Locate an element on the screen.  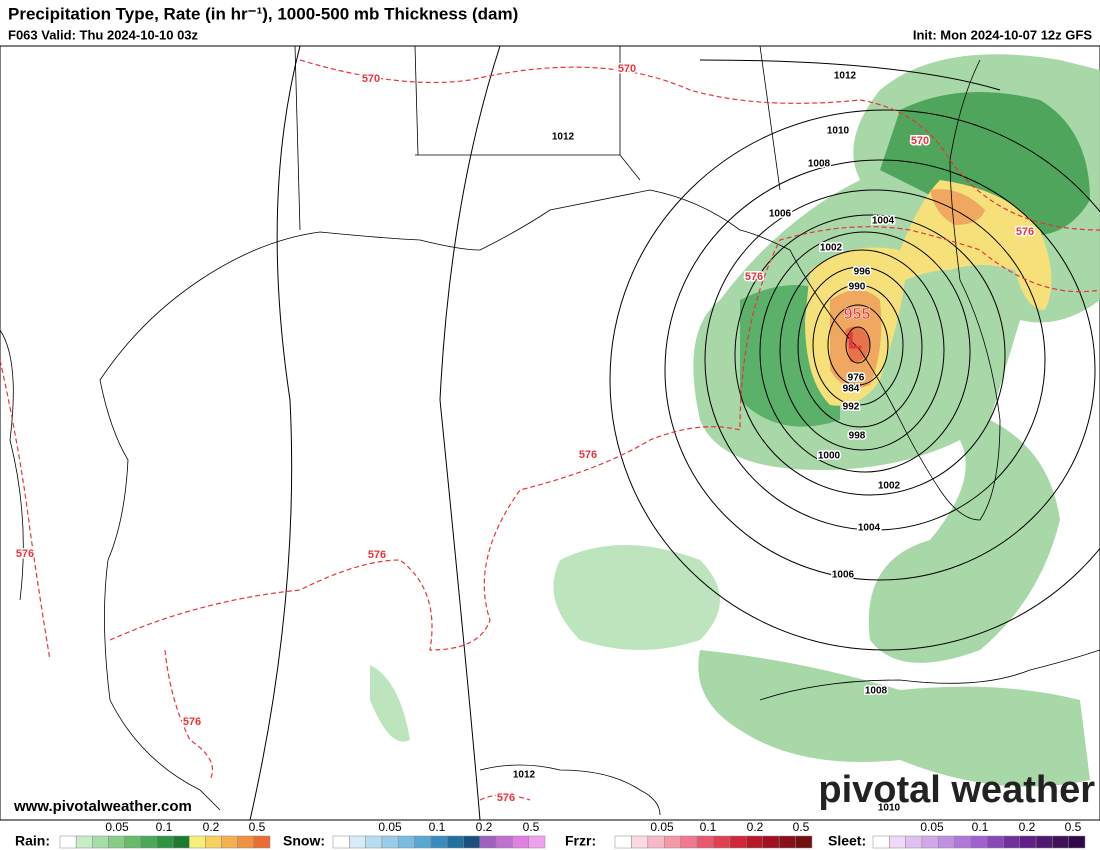
isobar-label: 984 is located at coordinates (851, 389).